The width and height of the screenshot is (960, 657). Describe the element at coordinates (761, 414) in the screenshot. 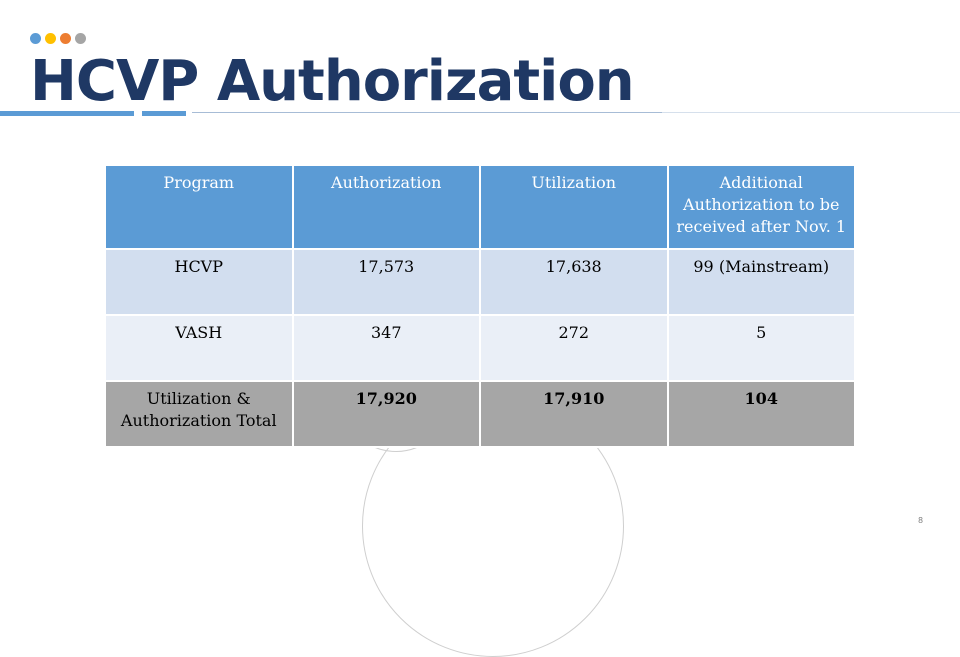

I see `cell-additional-total: 104` at that location.